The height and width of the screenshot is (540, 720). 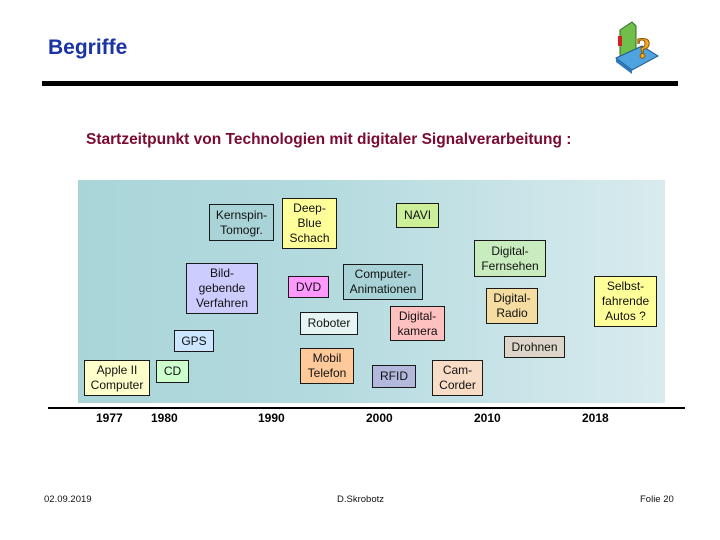 I want to click on box-digital-radio: Digital- Radio, so click(x=512, y=306).